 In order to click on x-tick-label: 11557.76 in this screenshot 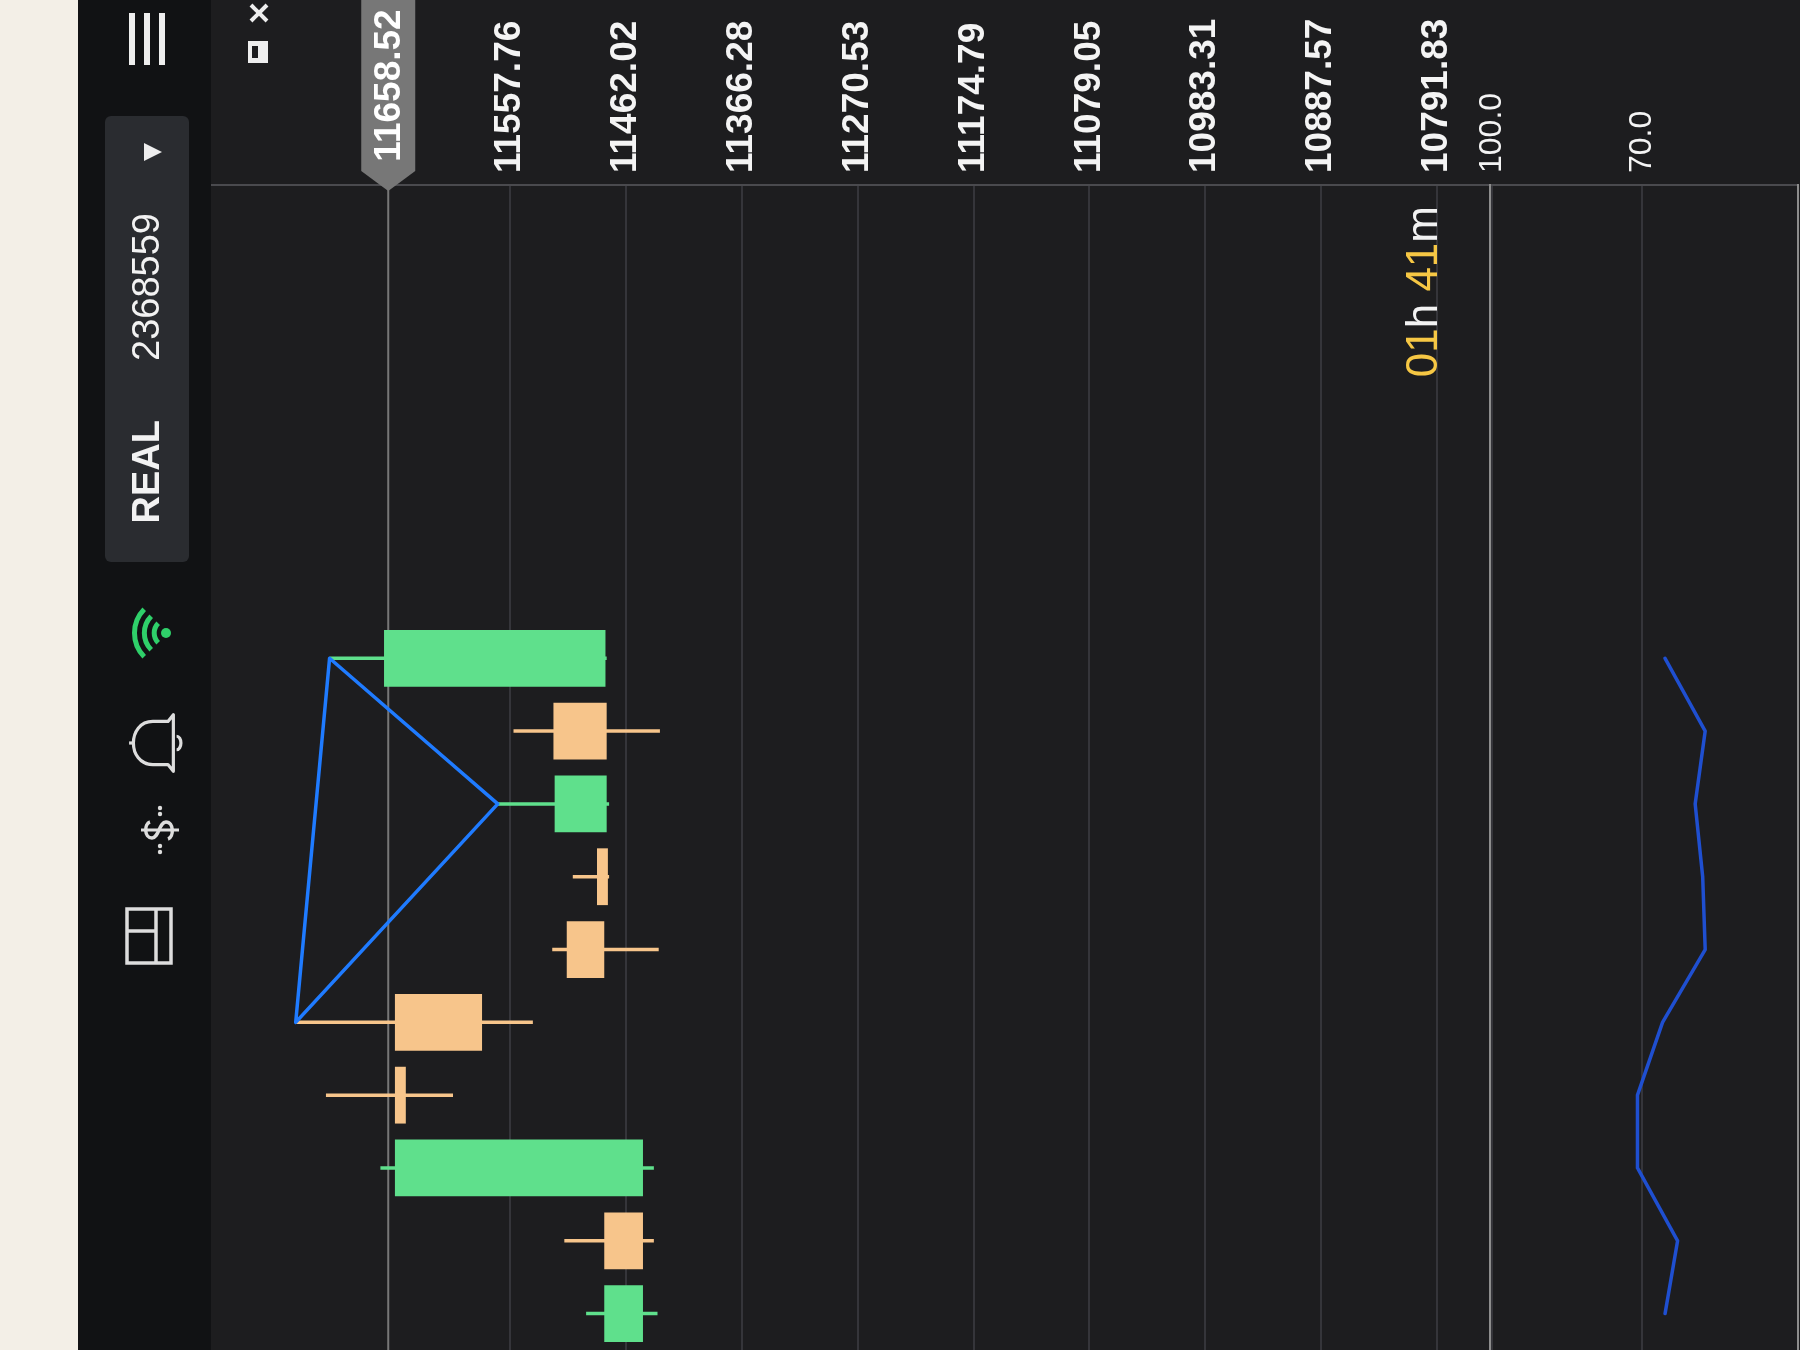, I will do `click(508, 96)`.